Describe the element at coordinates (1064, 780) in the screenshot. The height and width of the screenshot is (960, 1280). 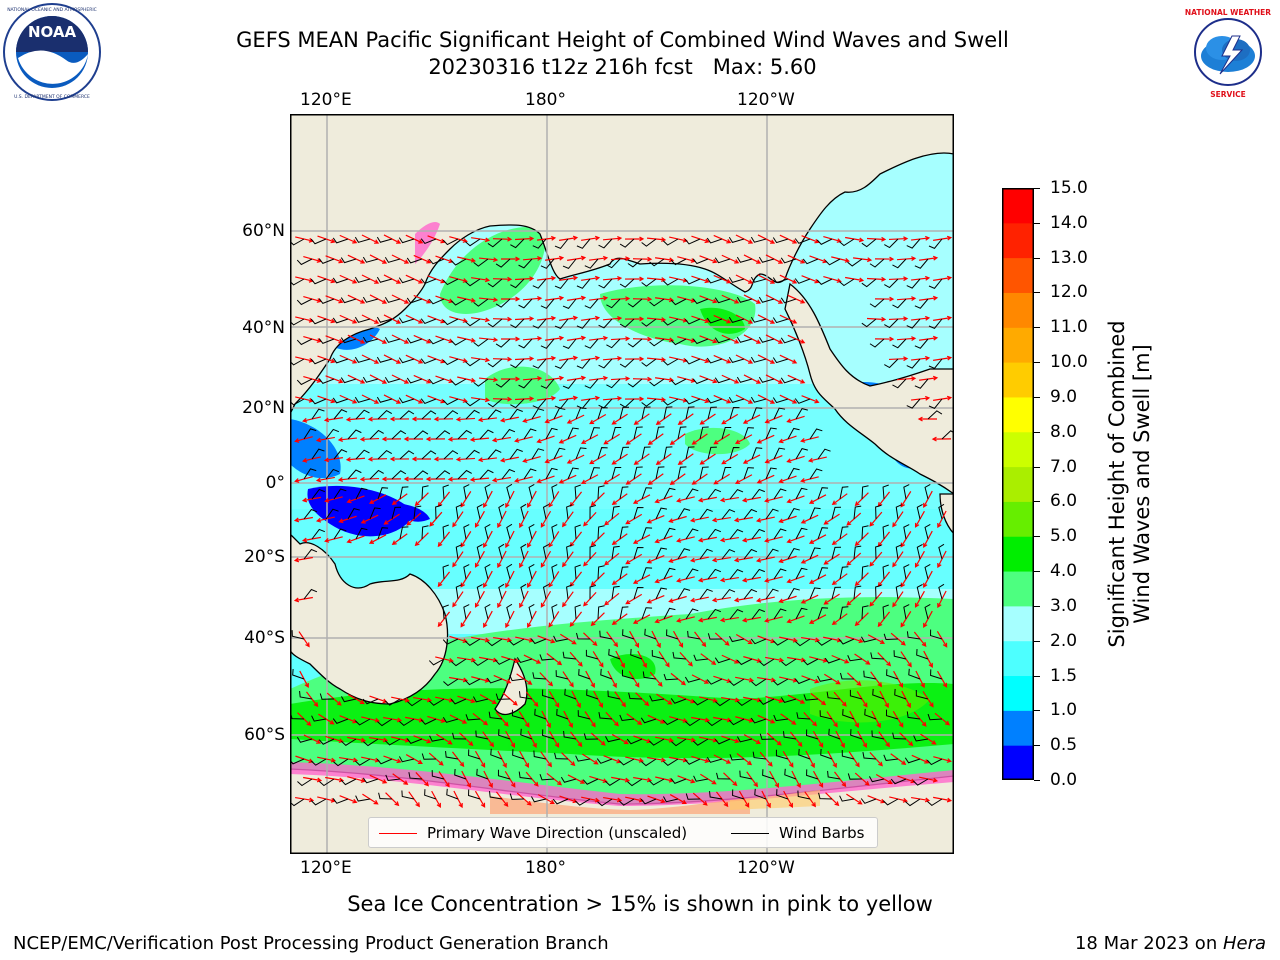
I see `colorbar-tick-label: 0.0` at that location.